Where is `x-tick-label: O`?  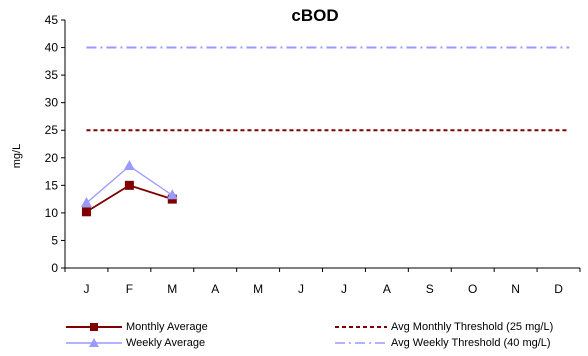 x-tick-label: O is located at coordinates (472, 289).